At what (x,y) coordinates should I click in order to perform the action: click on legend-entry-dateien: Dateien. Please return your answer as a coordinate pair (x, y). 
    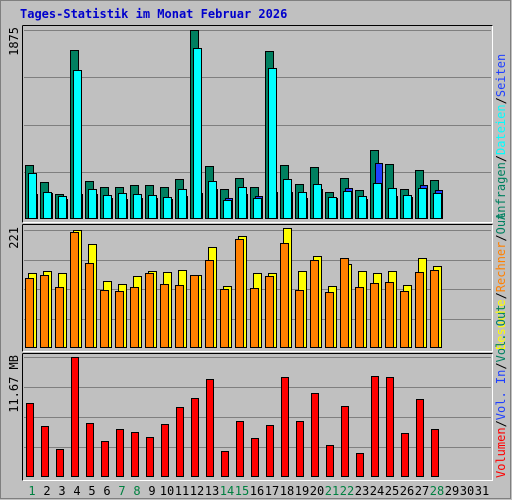
    Looking at the image, I should click on (501, 129).